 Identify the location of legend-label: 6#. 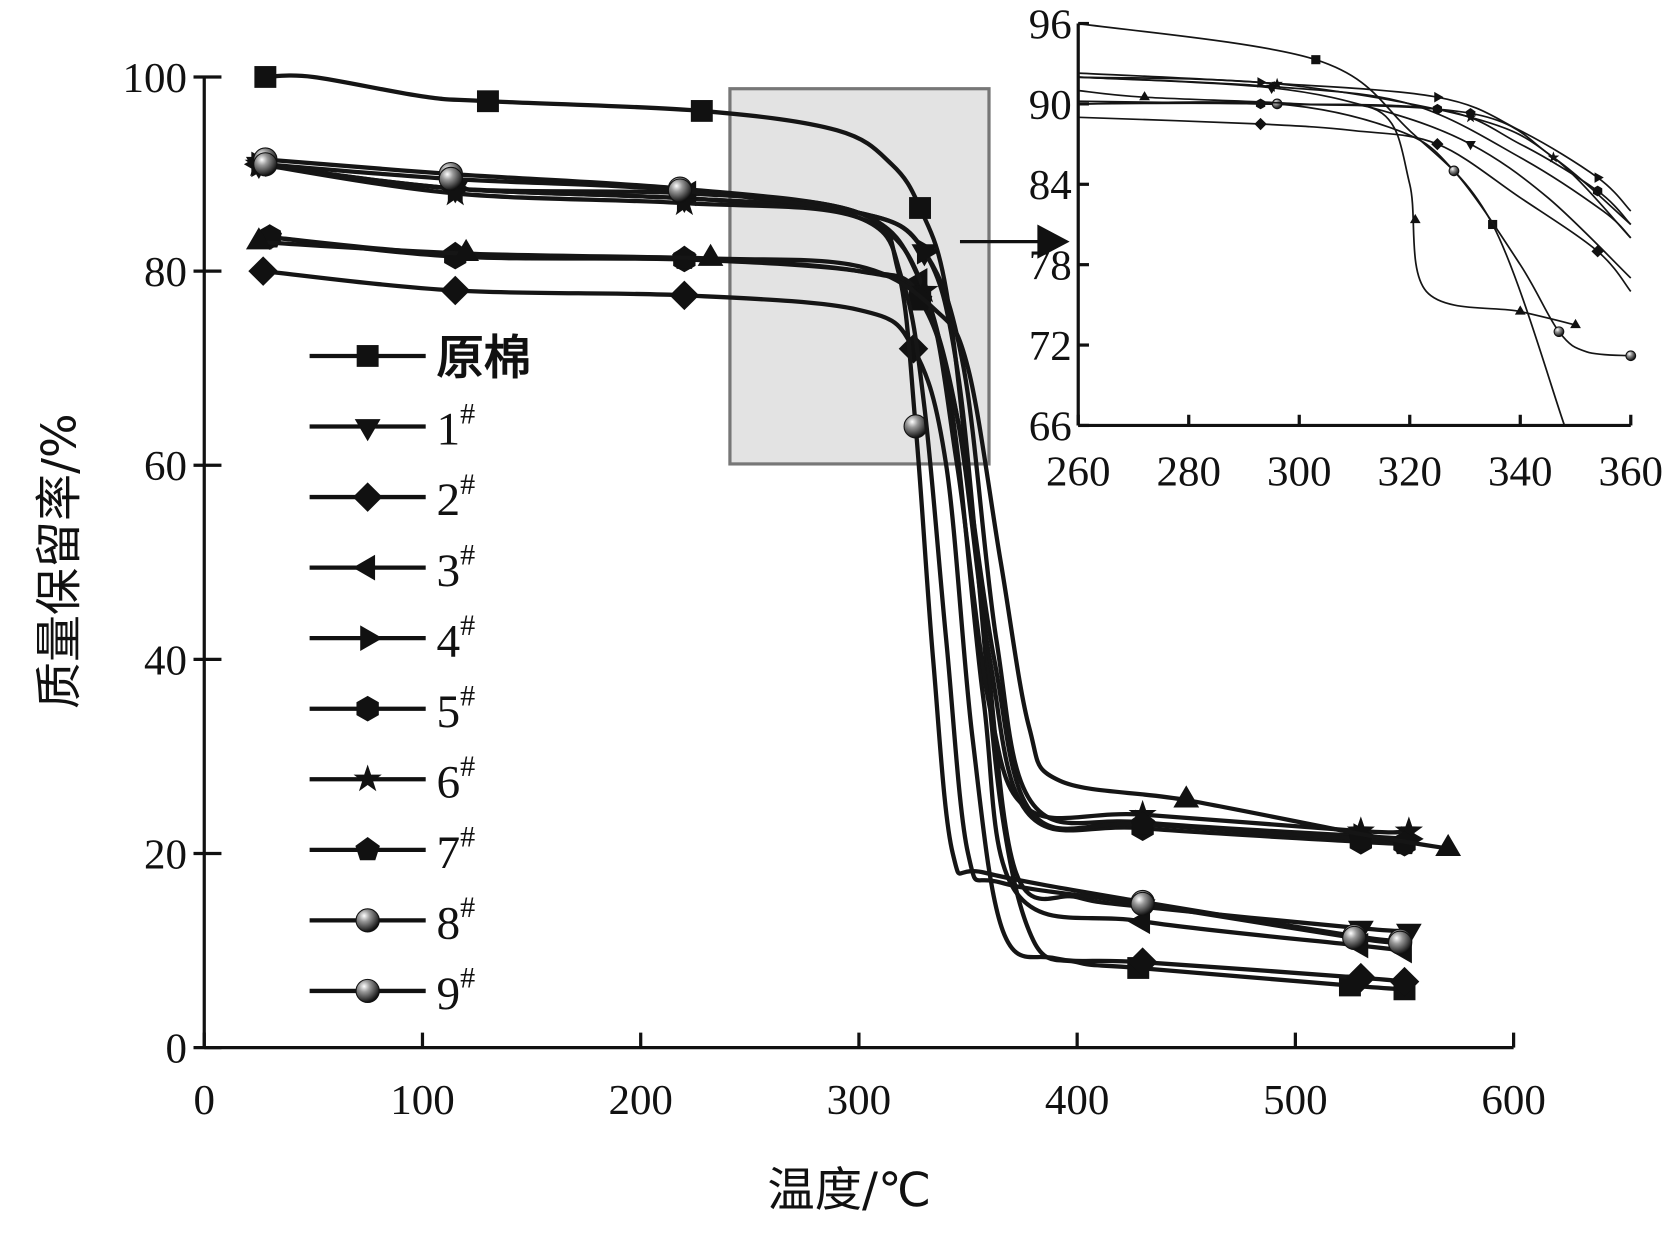
(455, 779).